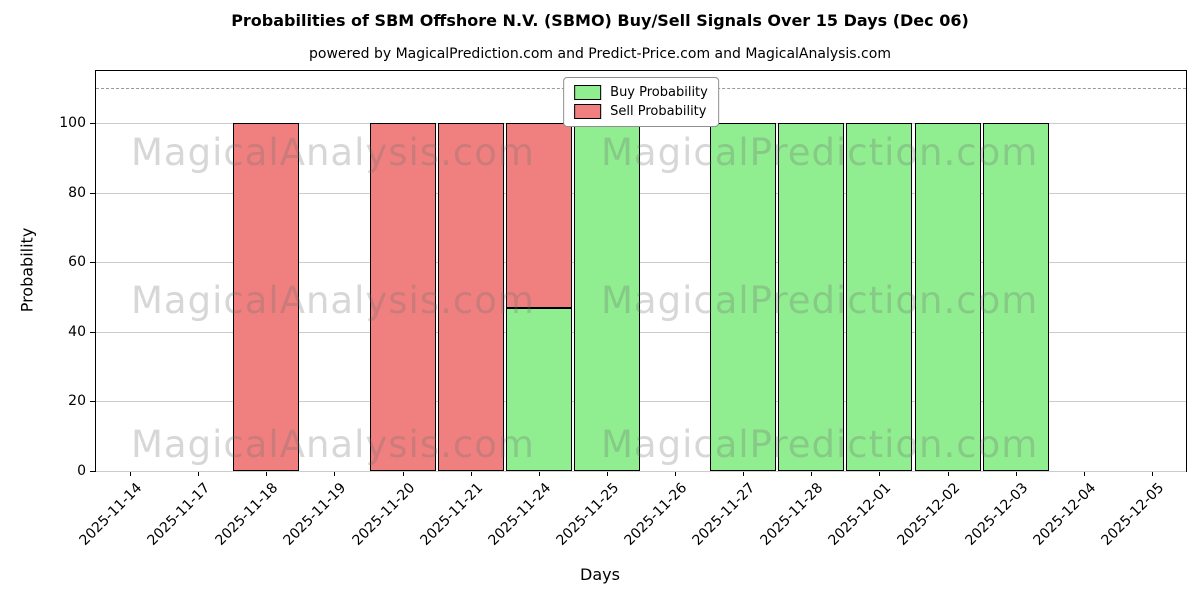  I want to click on legend-label: Sell Probability, so click(658, 111).